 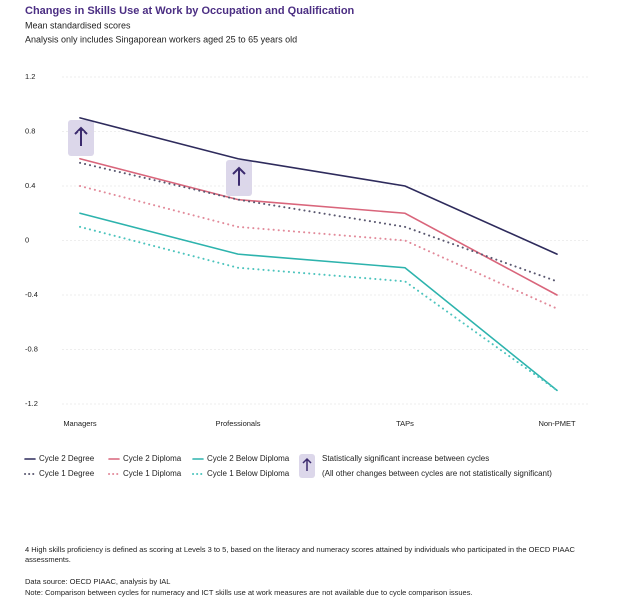 I want to click on y-tick-label: -1.2, so click(x=31, y=403).